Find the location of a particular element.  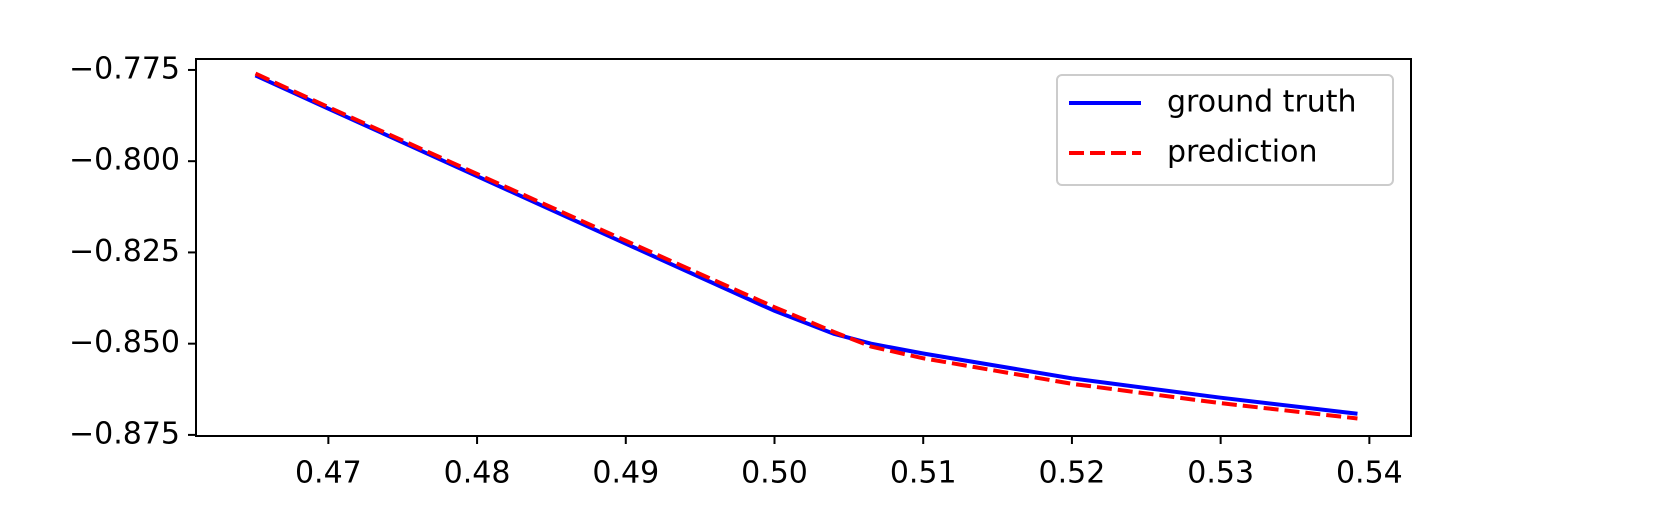

x-tick-label: 0.53 is located at coordinates (1220, 473).